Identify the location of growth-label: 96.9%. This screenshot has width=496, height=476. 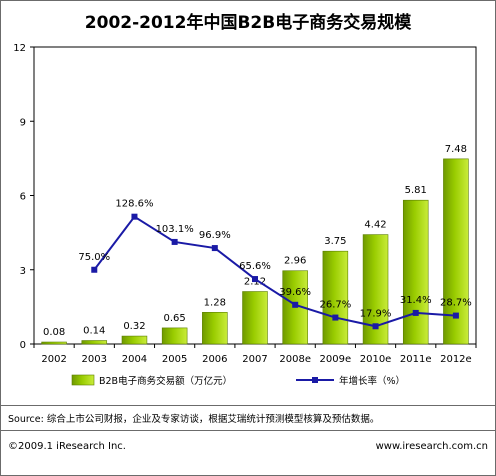
(215, 235).